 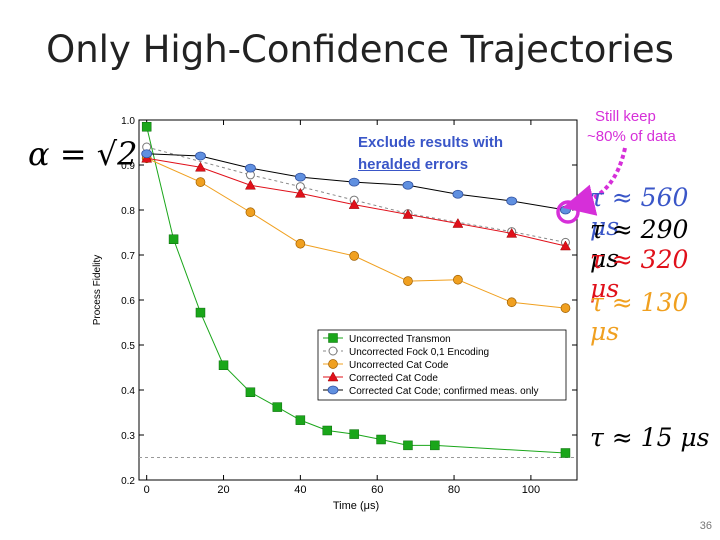 What do you see at coordinates (454, 490) in the screenshot?
I see `x-tick-label: 80` at bounding box center [454, 490].